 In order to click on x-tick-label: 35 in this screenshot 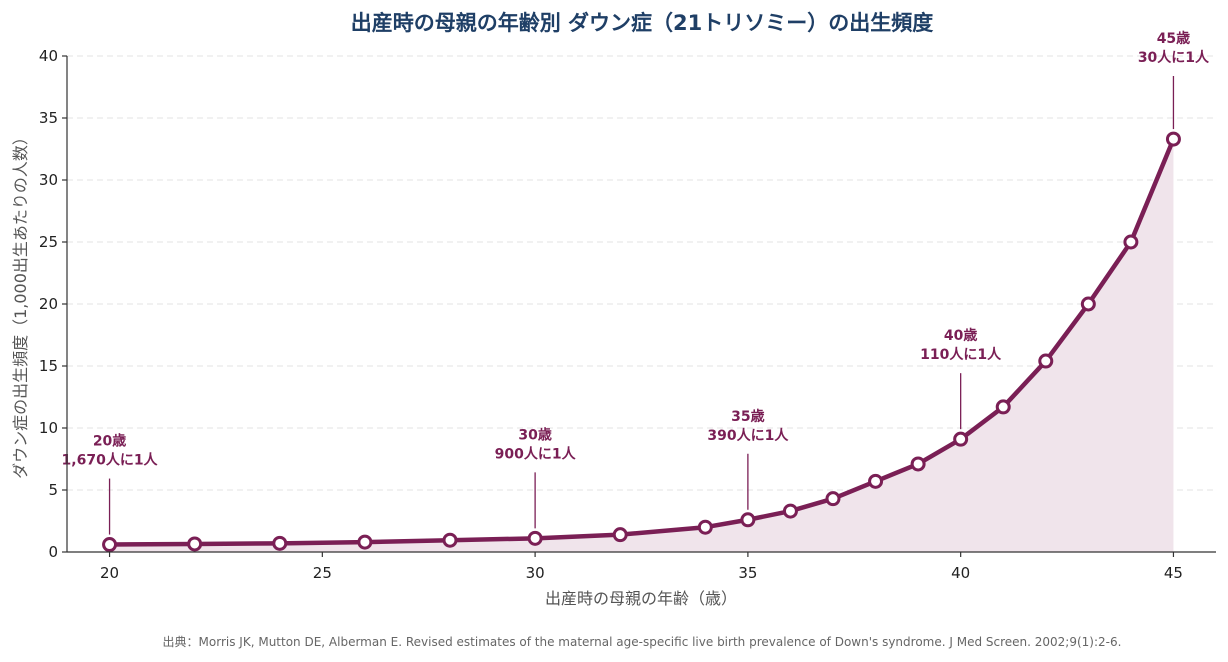, I will do `click(747, 573)`.